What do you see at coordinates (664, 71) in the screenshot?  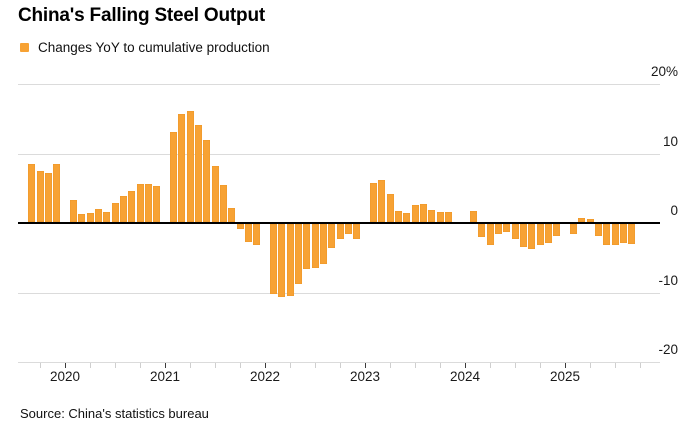 I see `y-axis-label: 20%` at bounding box center [664, 71].